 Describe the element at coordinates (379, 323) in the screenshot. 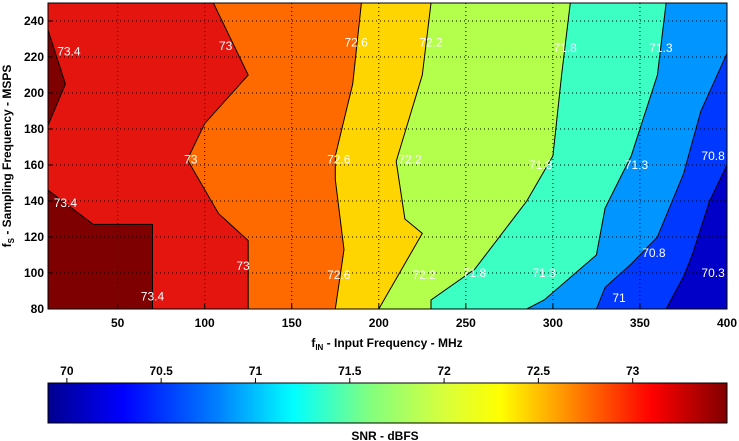

I see `x-tick-label: 200` at that location.